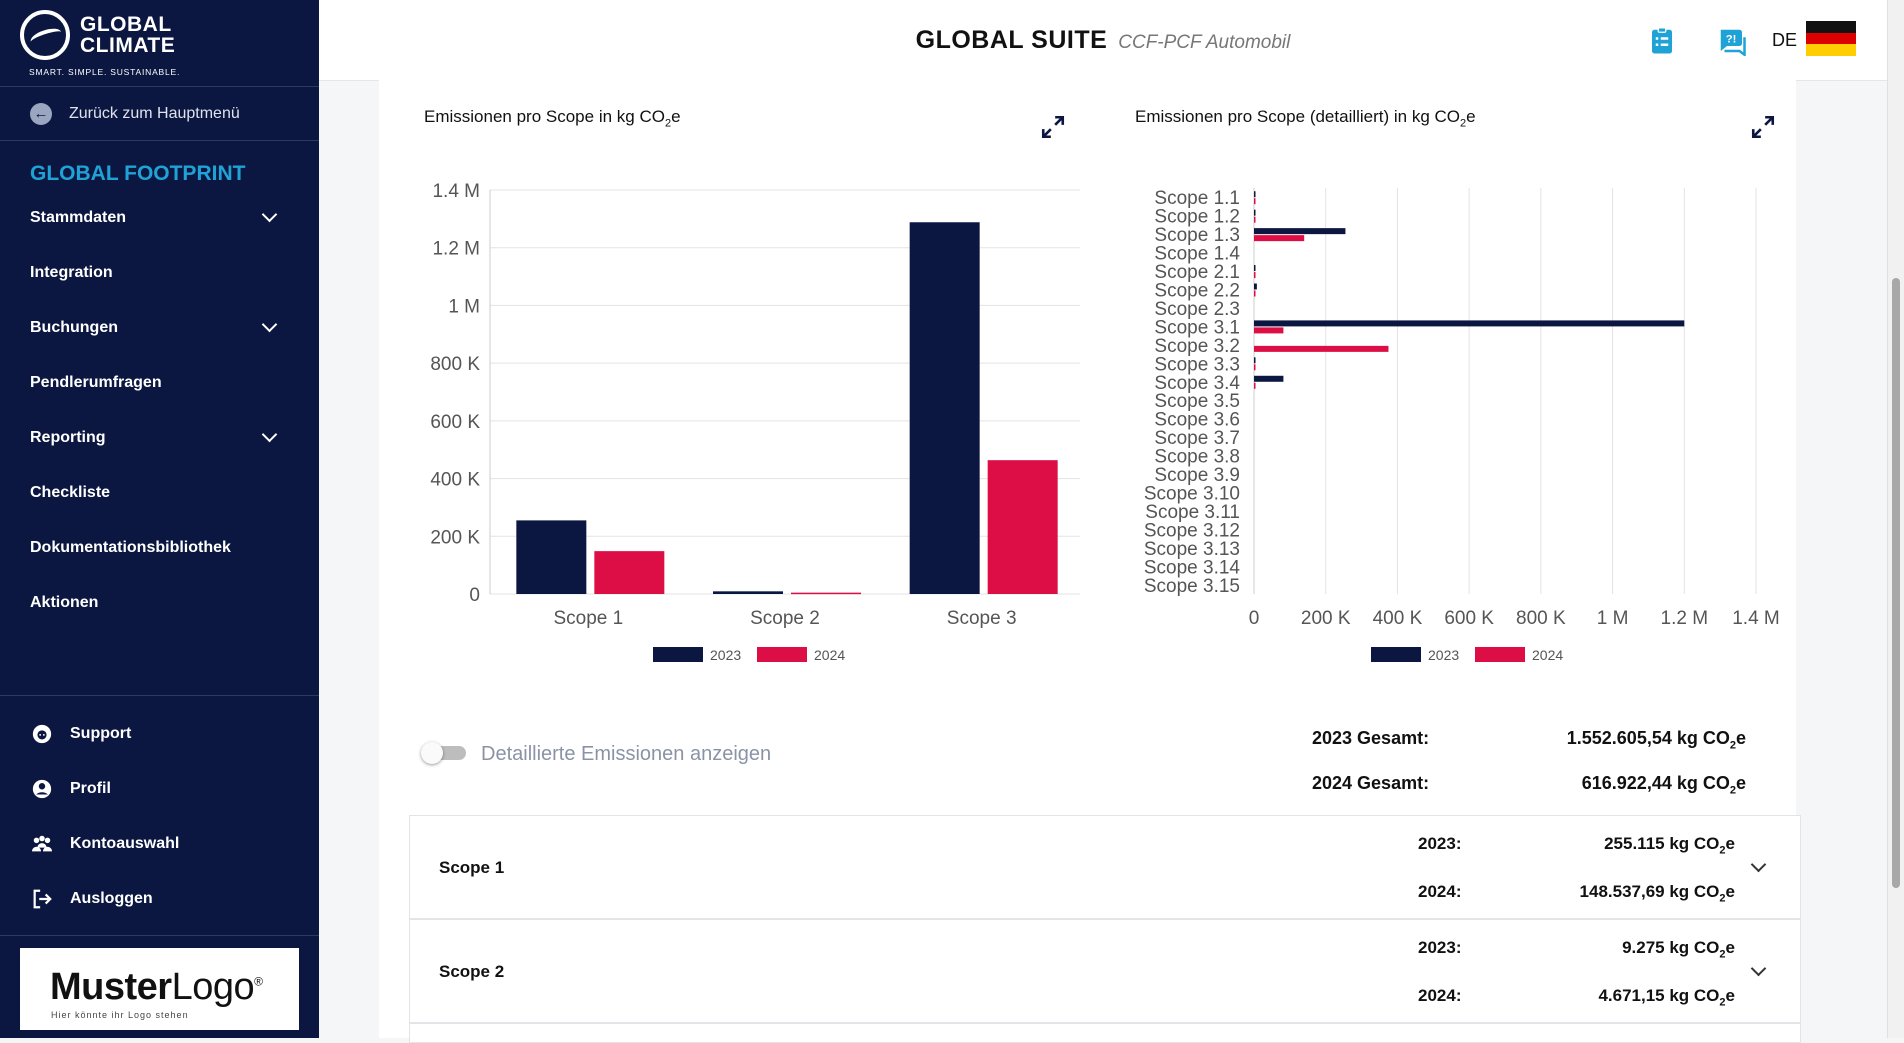 The width and height of the screenshot is (1904, 1043). What do you see at coordinates (455, 422) in the screenshot?
I see `y-tick-label: 600 K` at bounding box center [455, 422].